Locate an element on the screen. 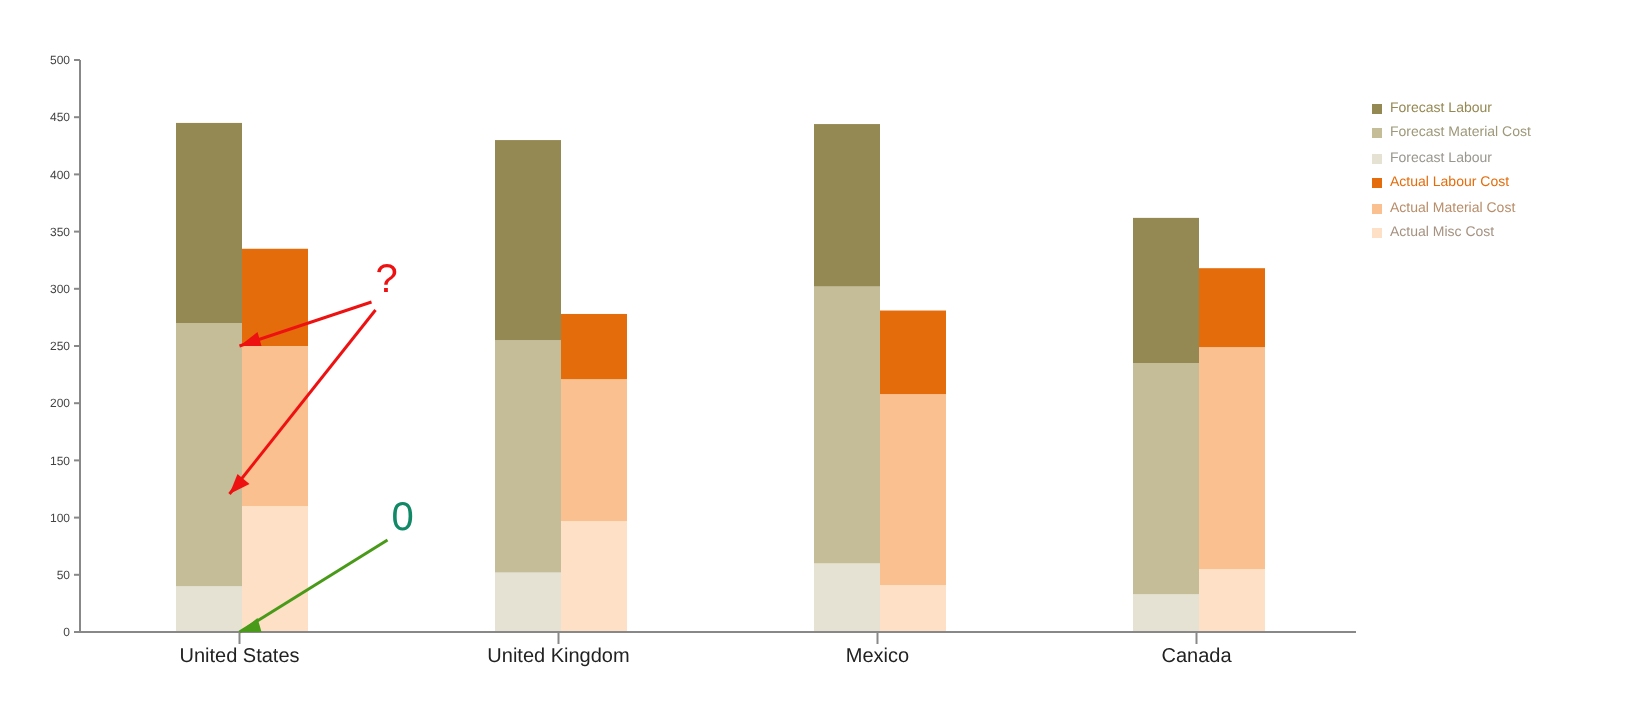 The height and width of the screenshot is (714, 1632). x-tick-label: United Kingdom is located at coordinates (558, 657).